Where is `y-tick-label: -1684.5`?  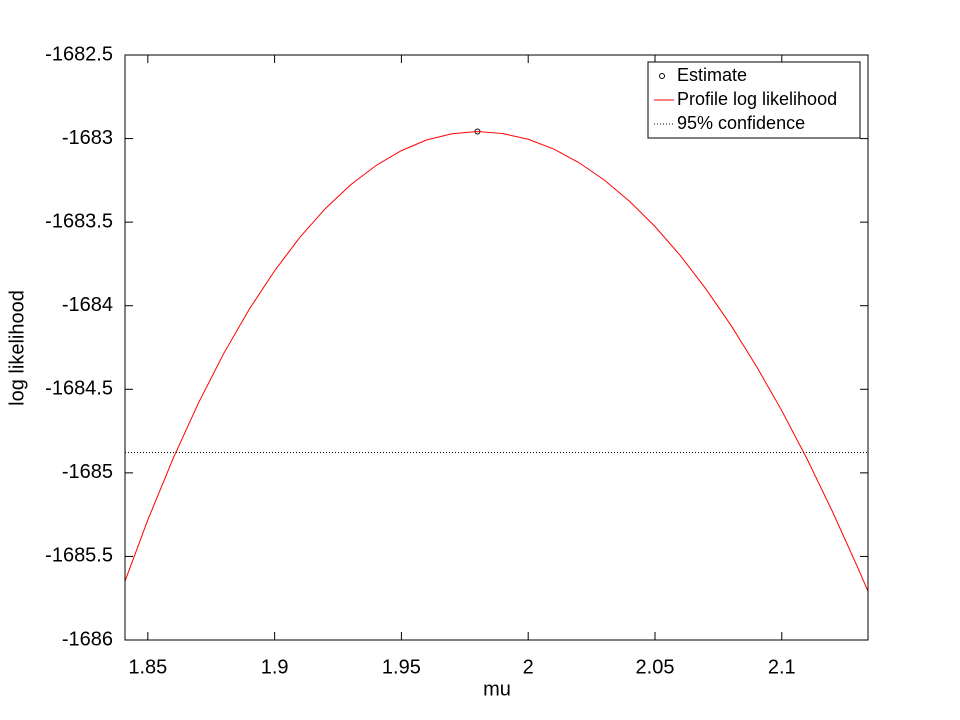
y-tick-label: -1684.5 is located at coordinates (79, 389).